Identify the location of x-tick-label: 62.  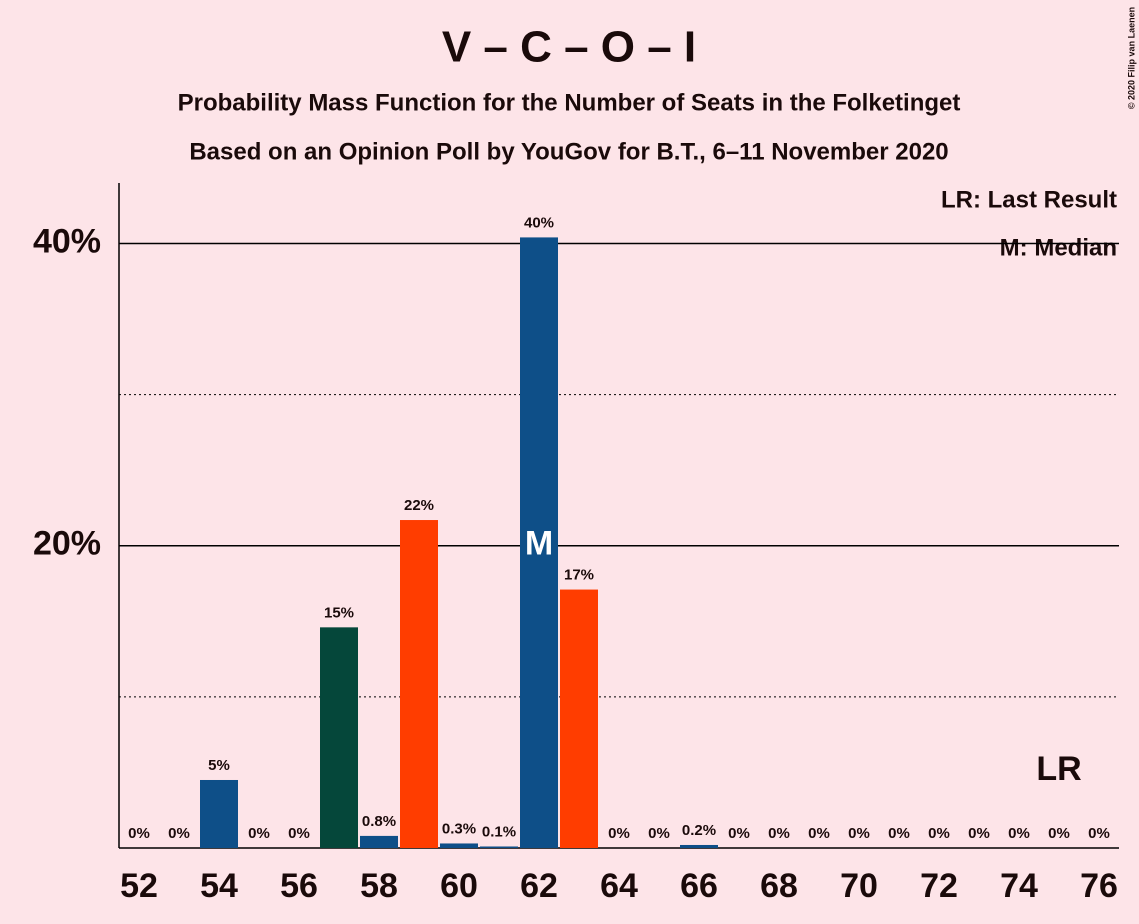
(539, 886).